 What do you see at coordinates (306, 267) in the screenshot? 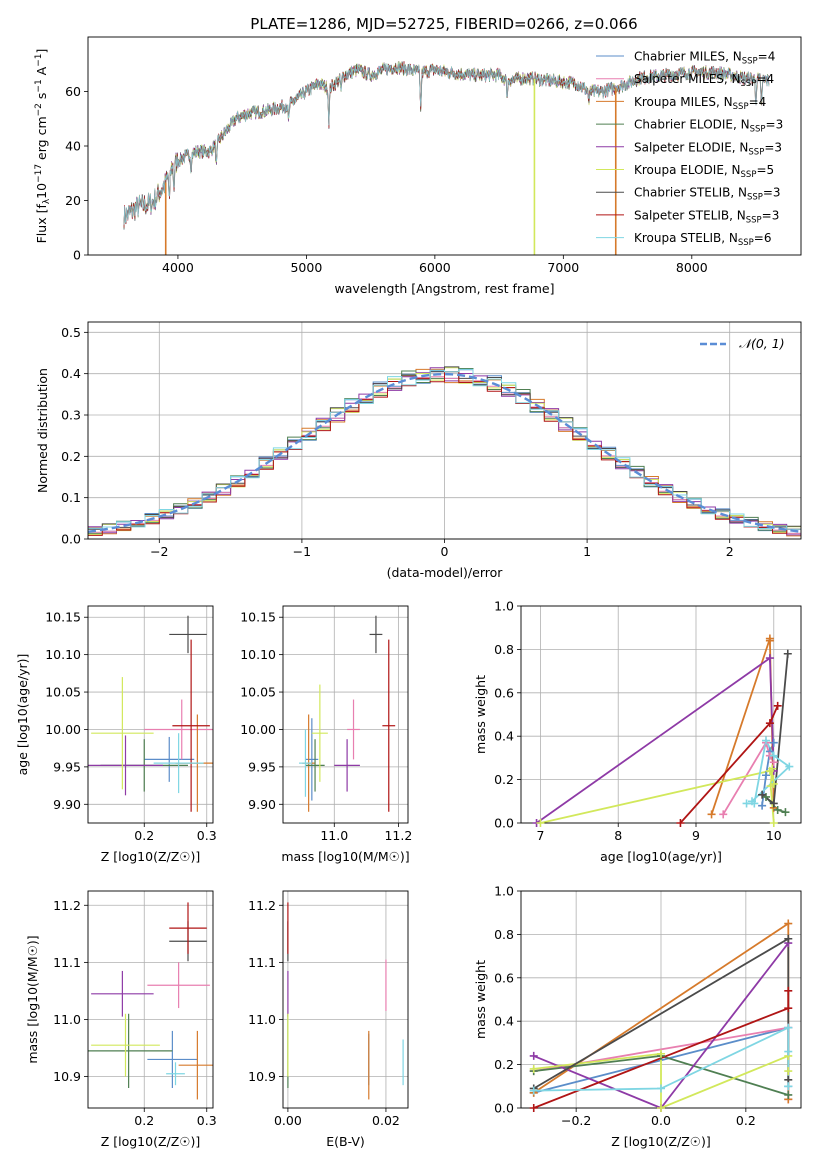
I see `x-tick-label: 5000` at bounding box center [306, 267].